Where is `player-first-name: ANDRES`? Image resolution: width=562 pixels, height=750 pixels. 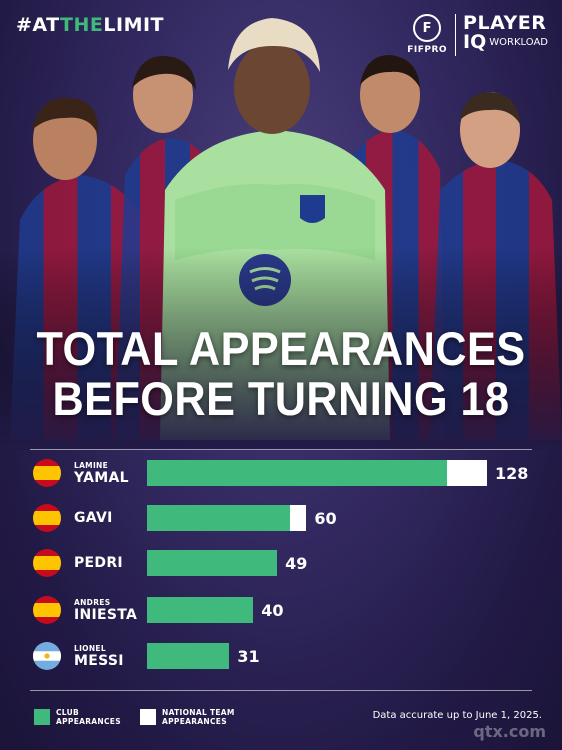
player-first-name: ANDRES is located at coordinates (92, 602).